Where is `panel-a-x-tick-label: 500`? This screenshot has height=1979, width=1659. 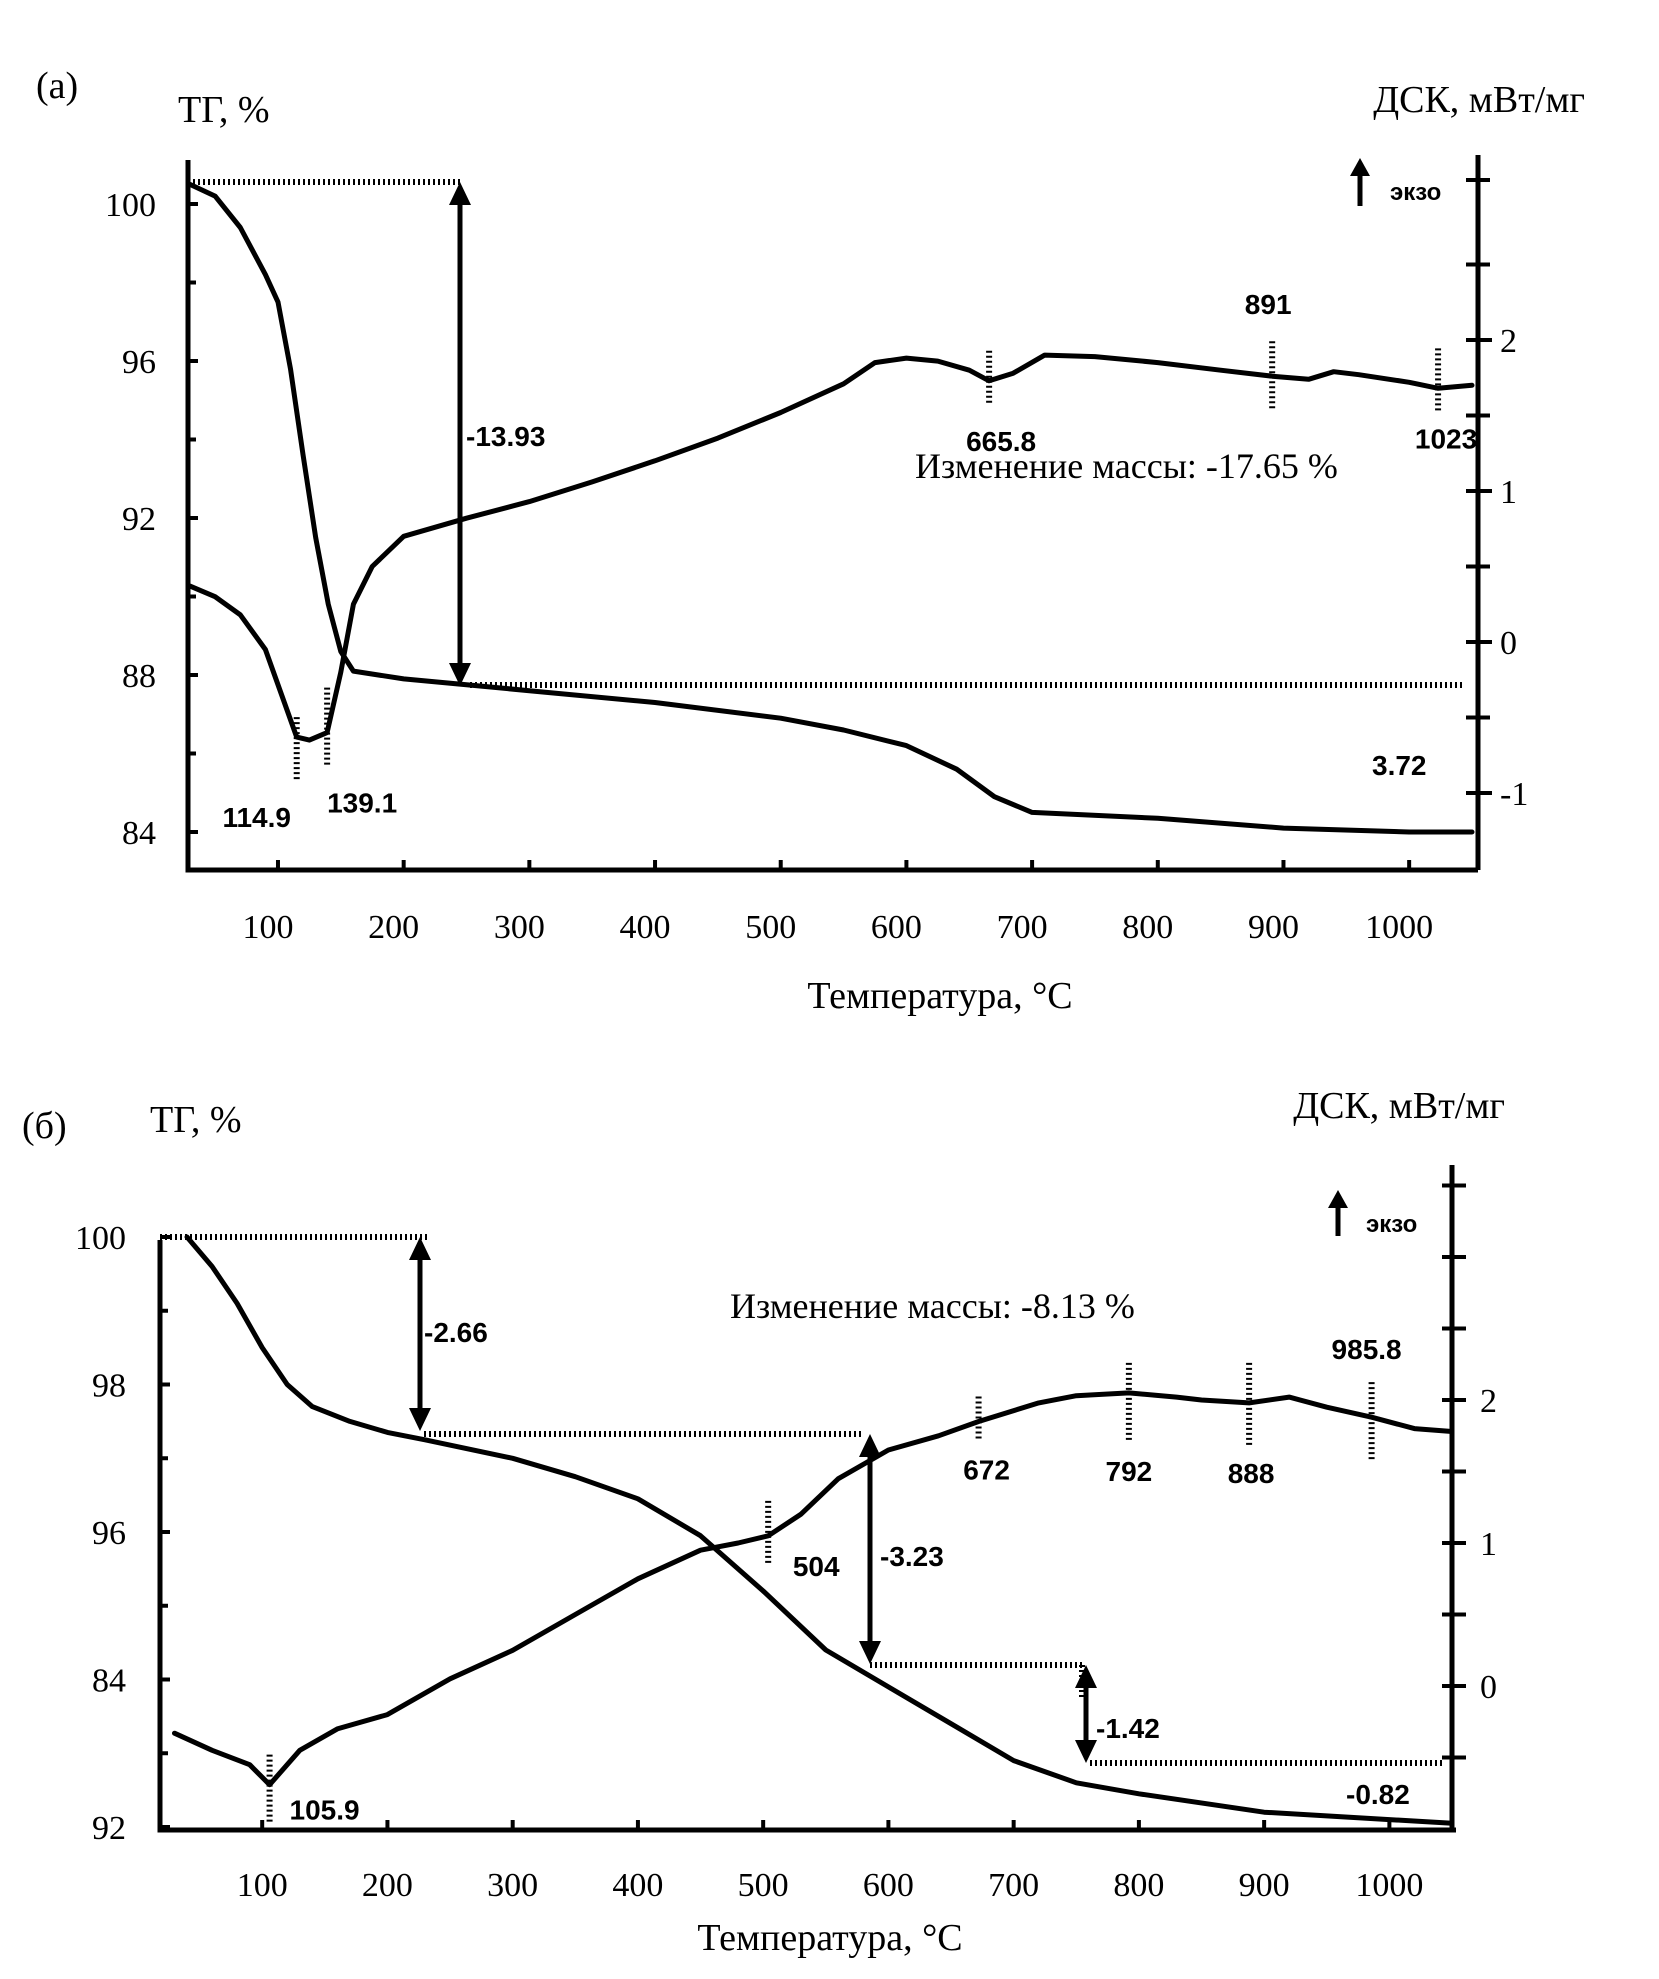 panel-a-x-tick-label: 500 is located at coordinates (770, 927).